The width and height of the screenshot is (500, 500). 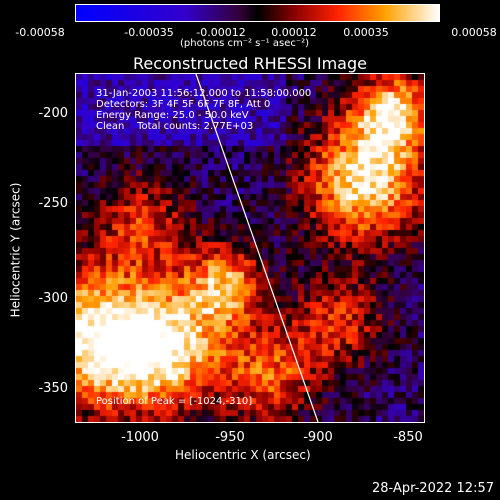 What do you see at coordinates (318, 437) in the screenshot?
I see `x-tick: -900` at bounding box center [318, 437].